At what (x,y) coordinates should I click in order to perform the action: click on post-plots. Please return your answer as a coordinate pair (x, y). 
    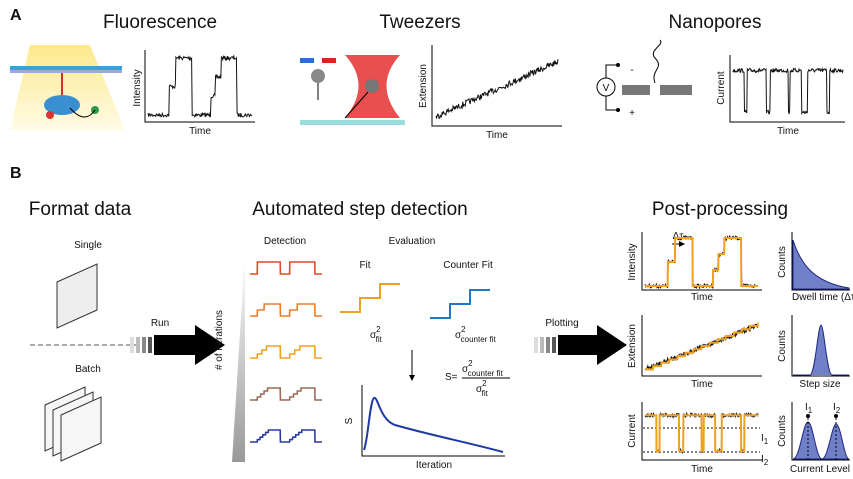
    Looking at the image, I should click on (745, 346).